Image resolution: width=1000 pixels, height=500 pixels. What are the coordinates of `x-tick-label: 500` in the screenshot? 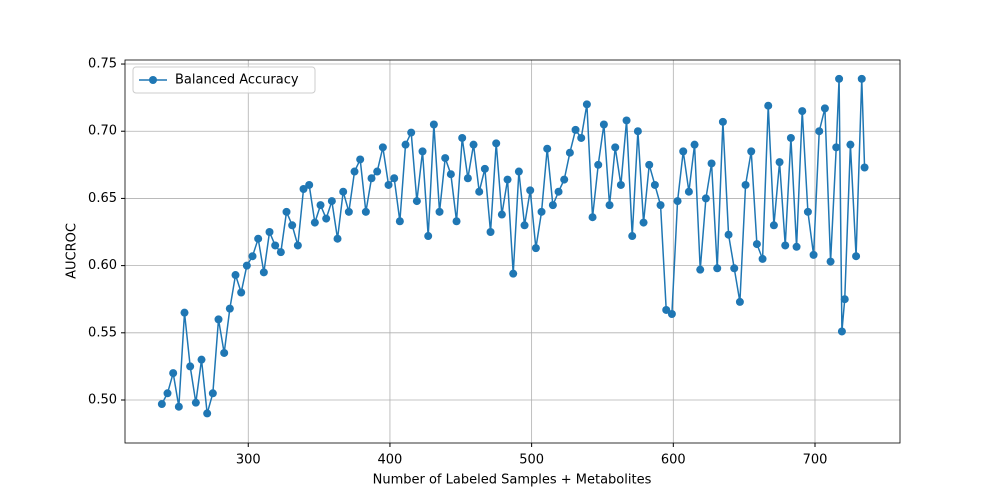 It's located at (531, 460).